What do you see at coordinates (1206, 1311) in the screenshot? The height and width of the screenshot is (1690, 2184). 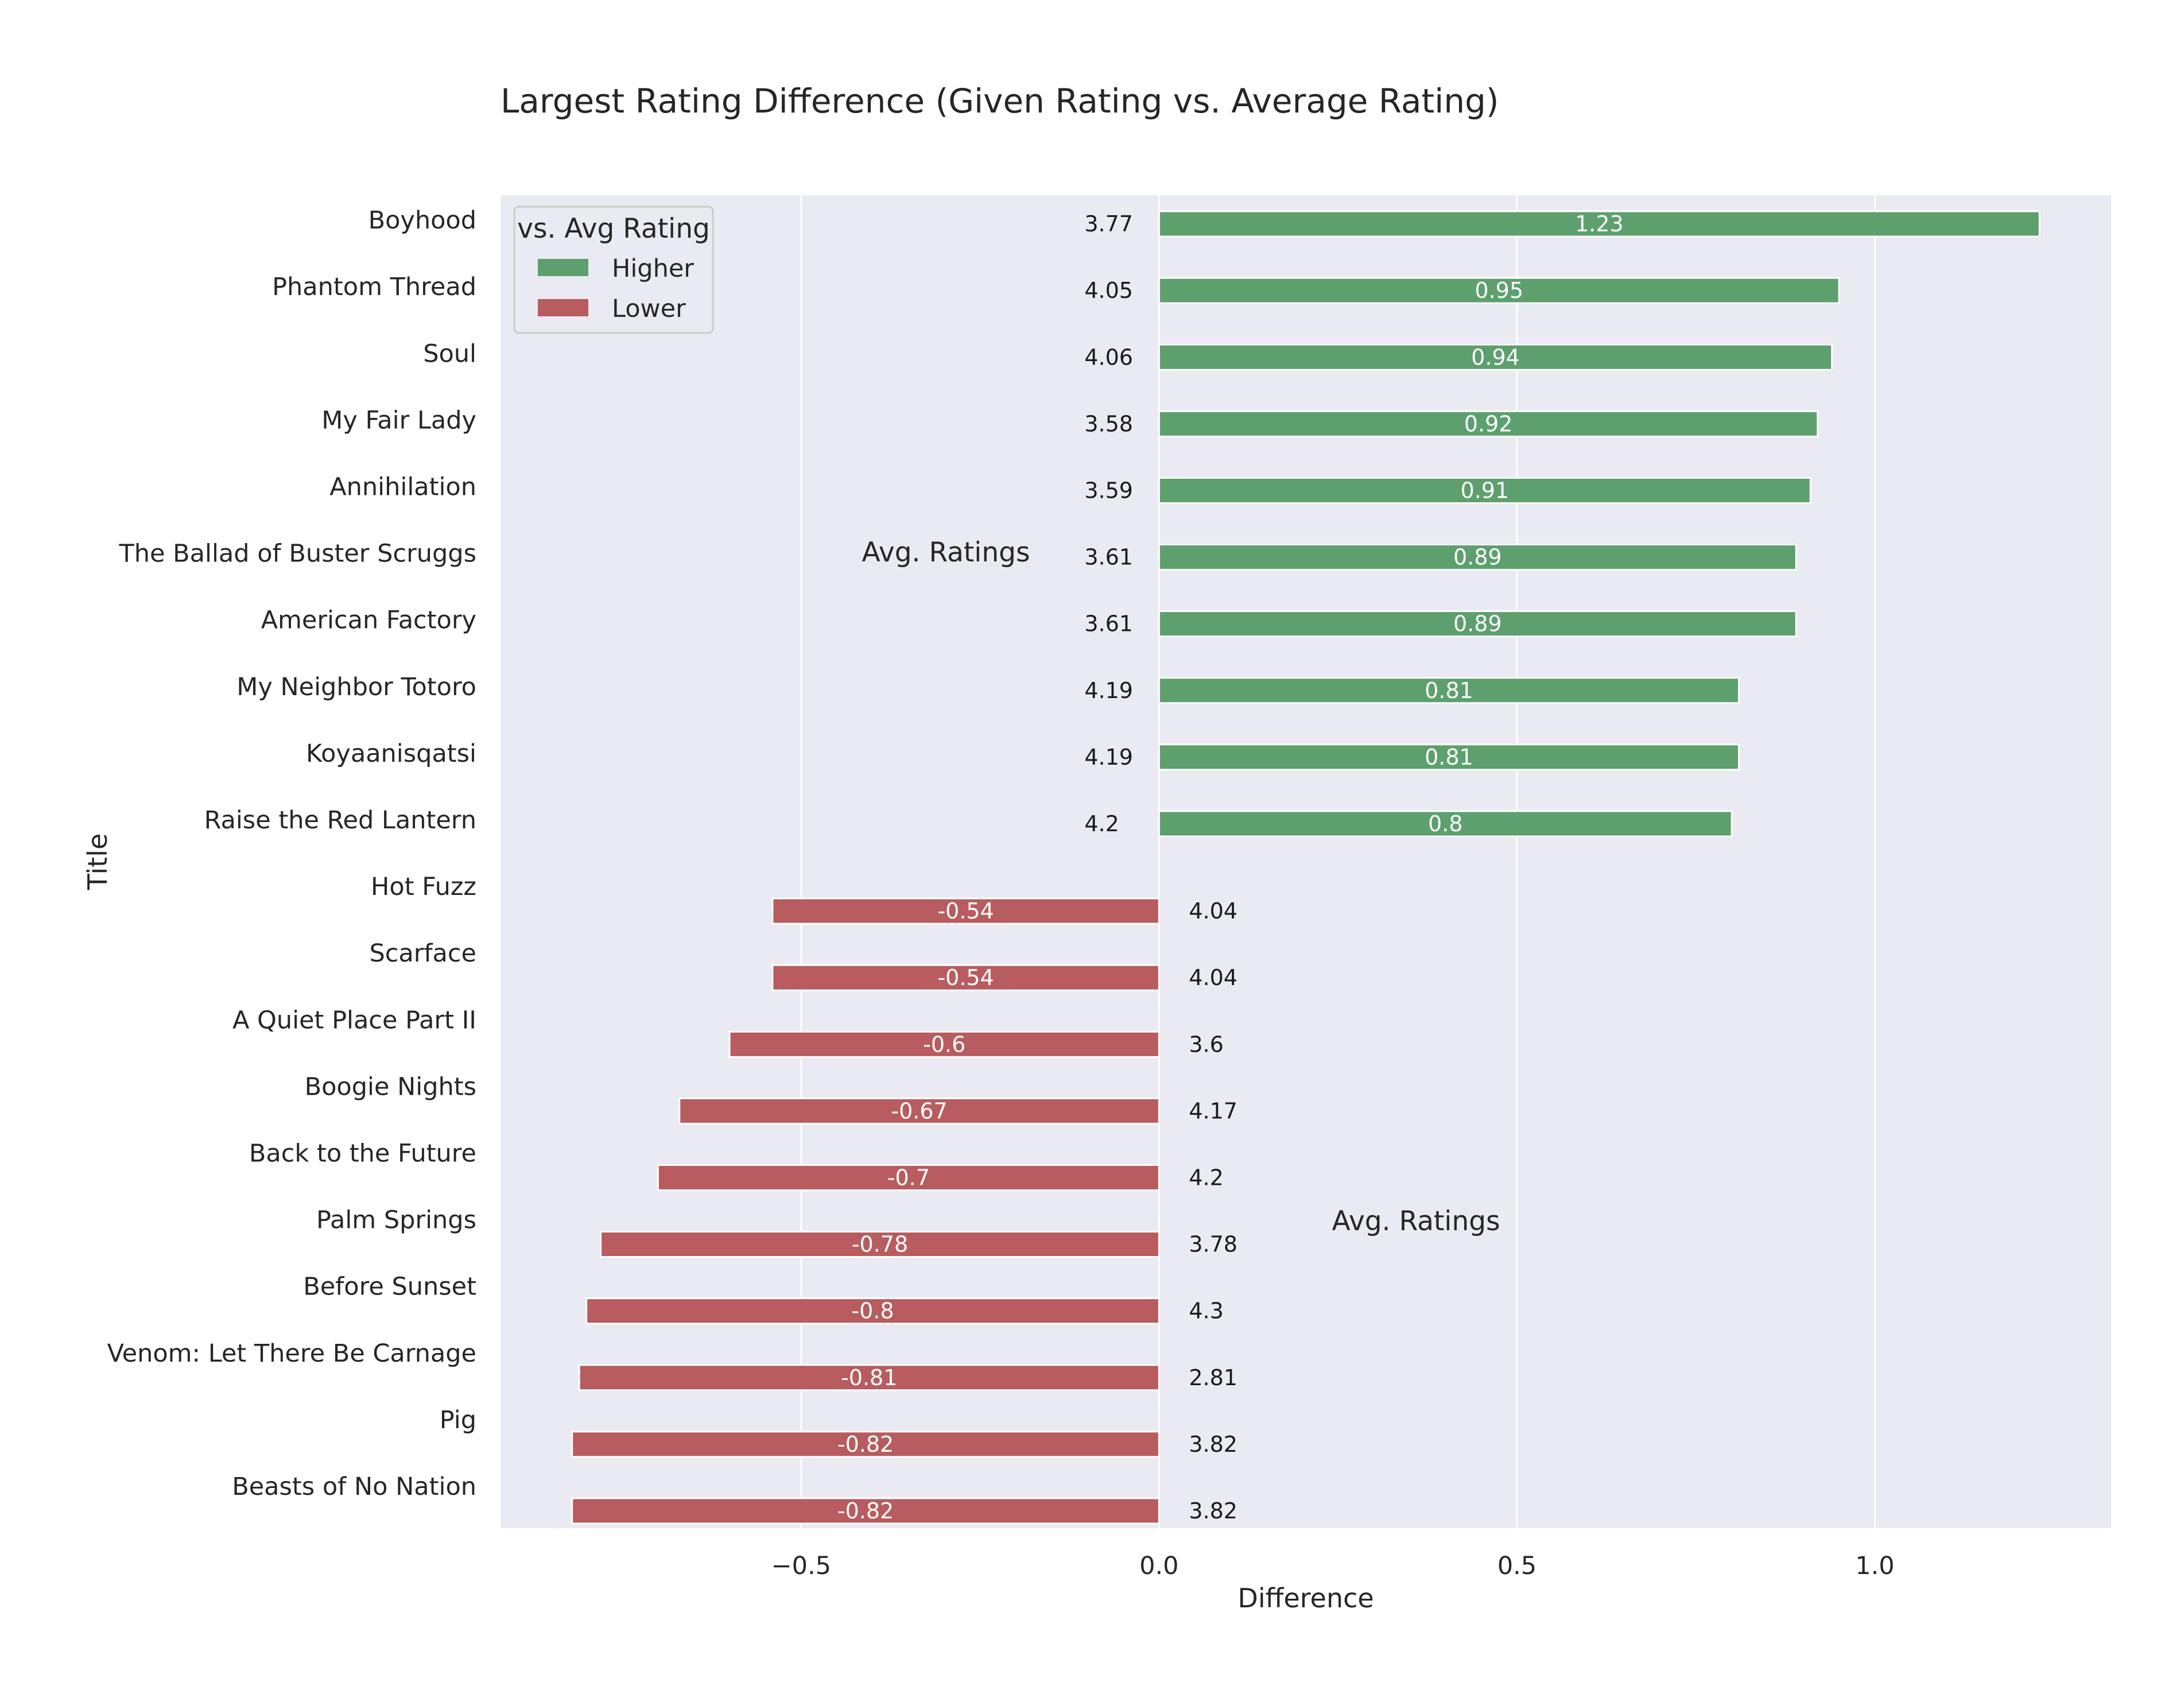 I see `avg-rating-label: 4.3` at bounding box center [1206, 1311].